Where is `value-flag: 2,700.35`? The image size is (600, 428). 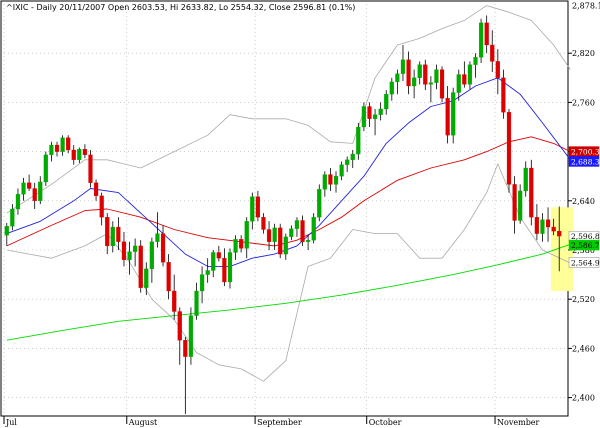
value-flag: 2,700.35 is located at coordinates (584, 151).